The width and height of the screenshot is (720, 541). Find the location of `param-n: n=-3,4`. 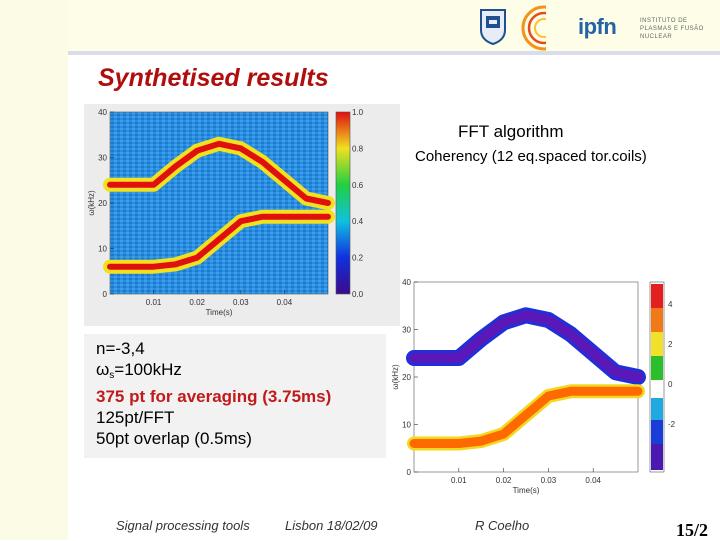

param-n: n=-3,4 is located at coordinates (120, 348).